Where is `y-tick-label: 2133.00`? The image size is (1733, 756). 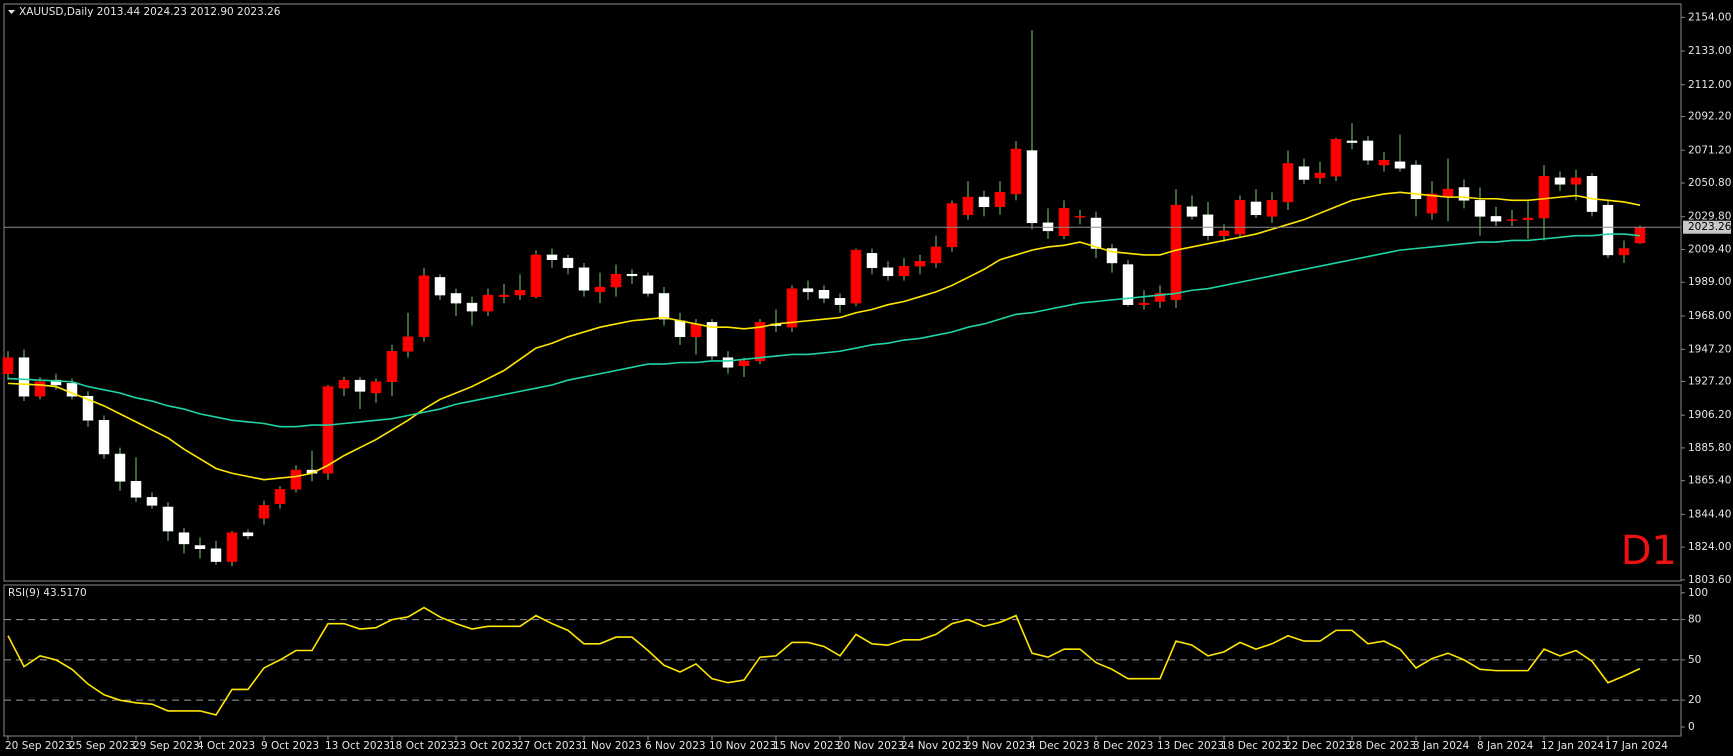 y-tick-label: 2133.00 is located at coordinates (1709, 51).